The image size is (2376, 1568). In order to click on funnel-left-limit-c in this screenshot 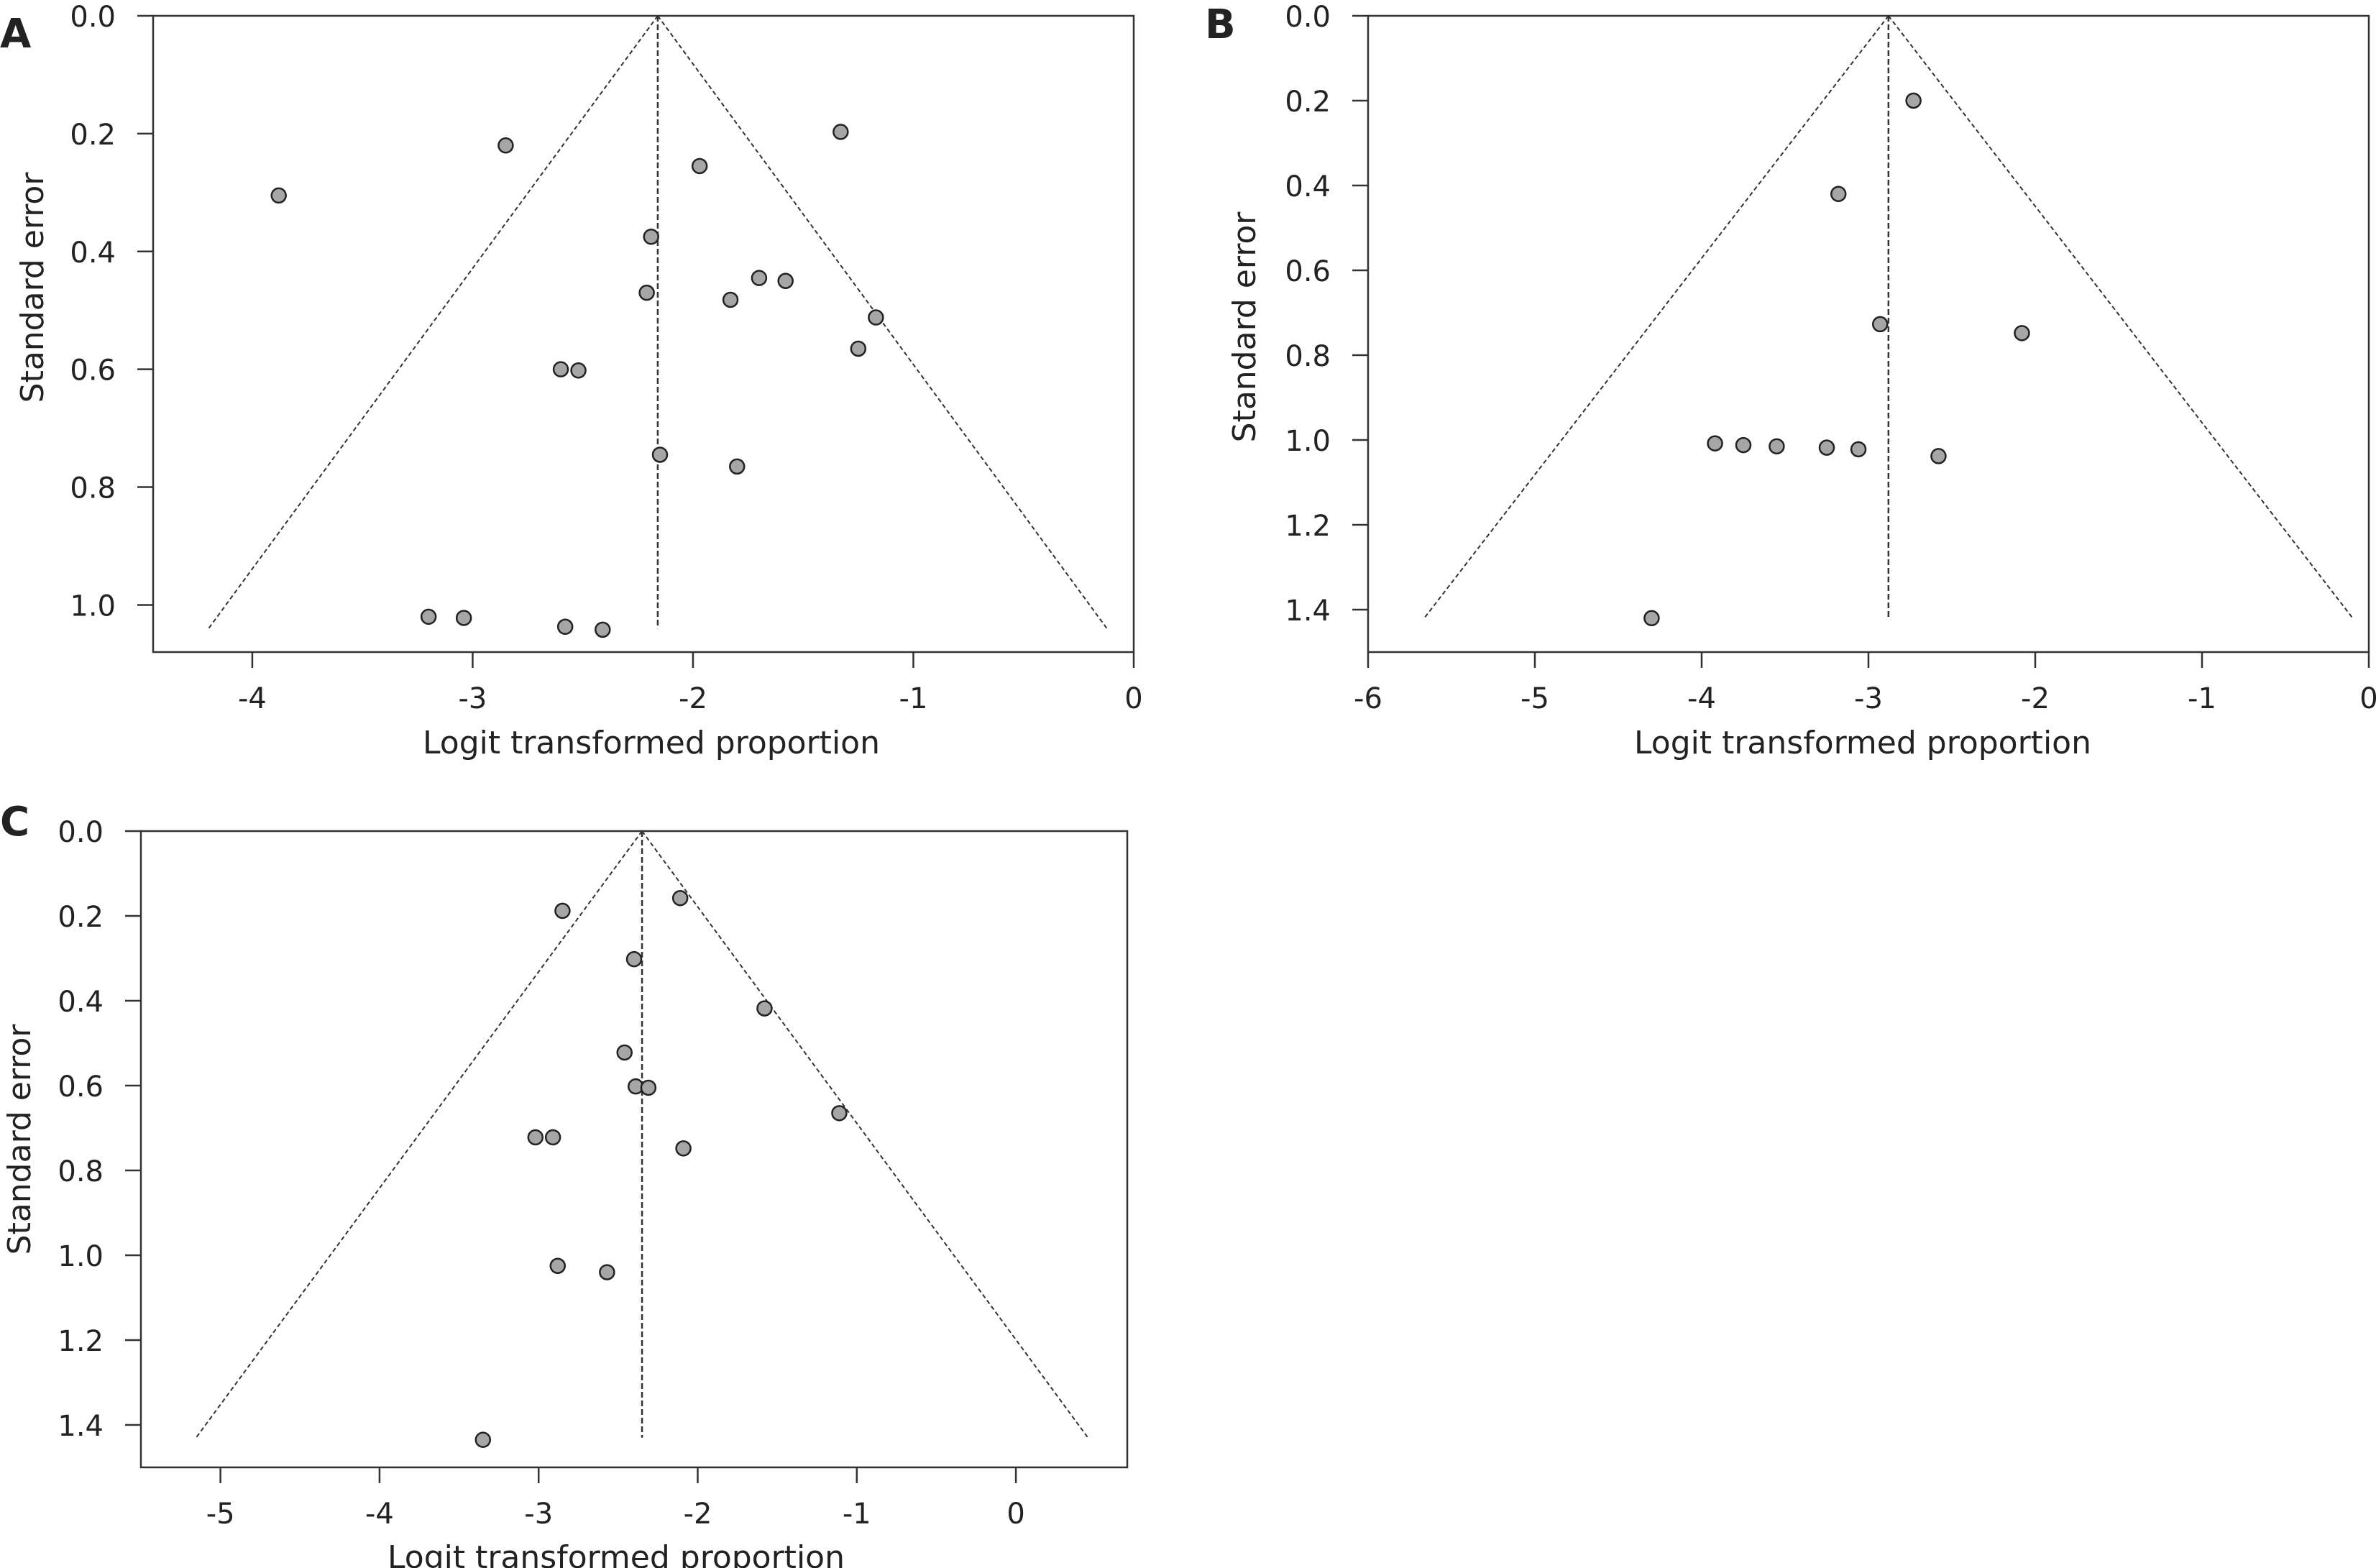, I will do `click(419, 1134)`.